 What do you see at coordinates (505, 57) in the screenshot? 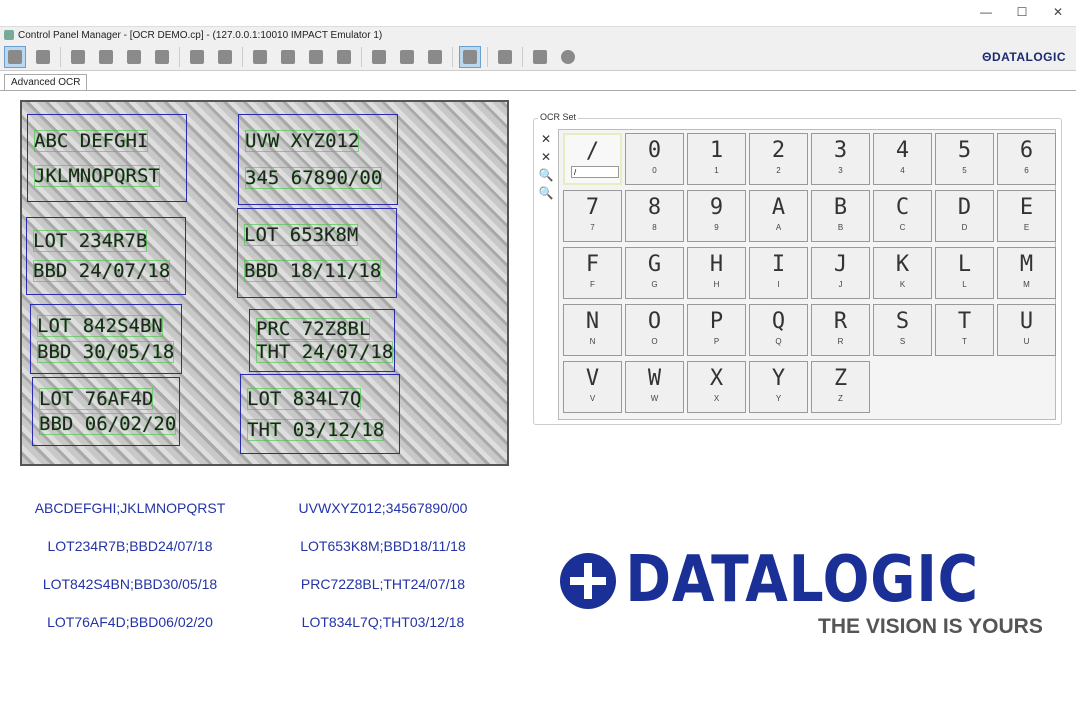
I see `split-button` at bounding box center [505, 57].